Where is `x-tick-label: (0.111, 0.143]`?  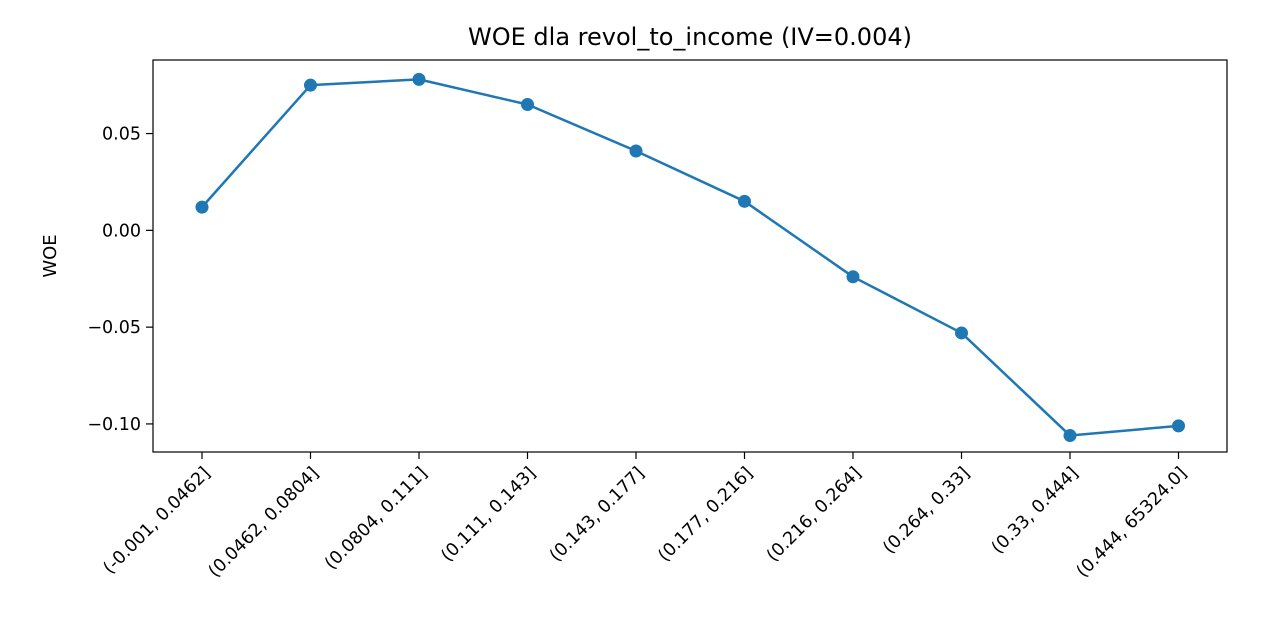 x-tick-label: (0.111, 0.143] is located at coordinates (489, 514).